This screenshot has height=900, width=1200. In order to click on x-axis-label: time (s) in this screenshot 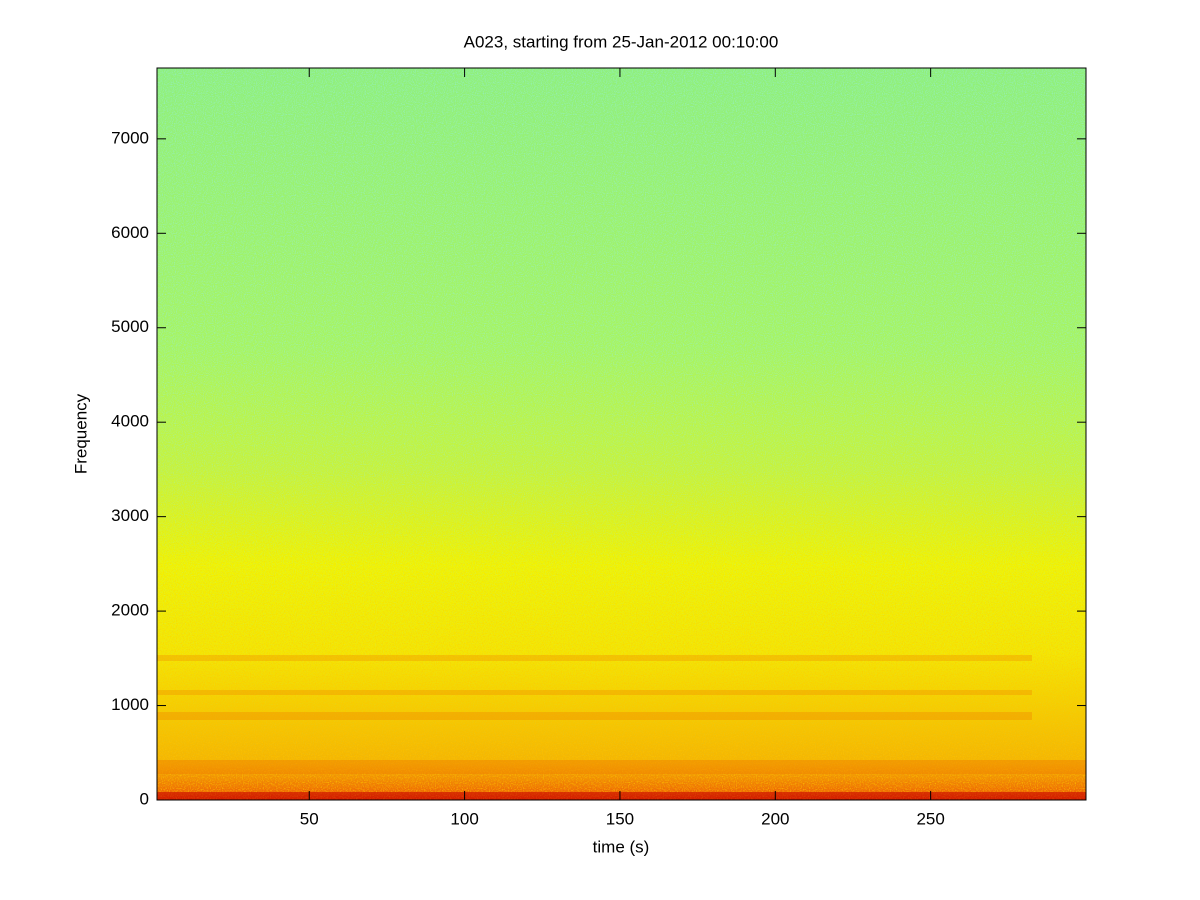, I will do `click(621, 846)`.